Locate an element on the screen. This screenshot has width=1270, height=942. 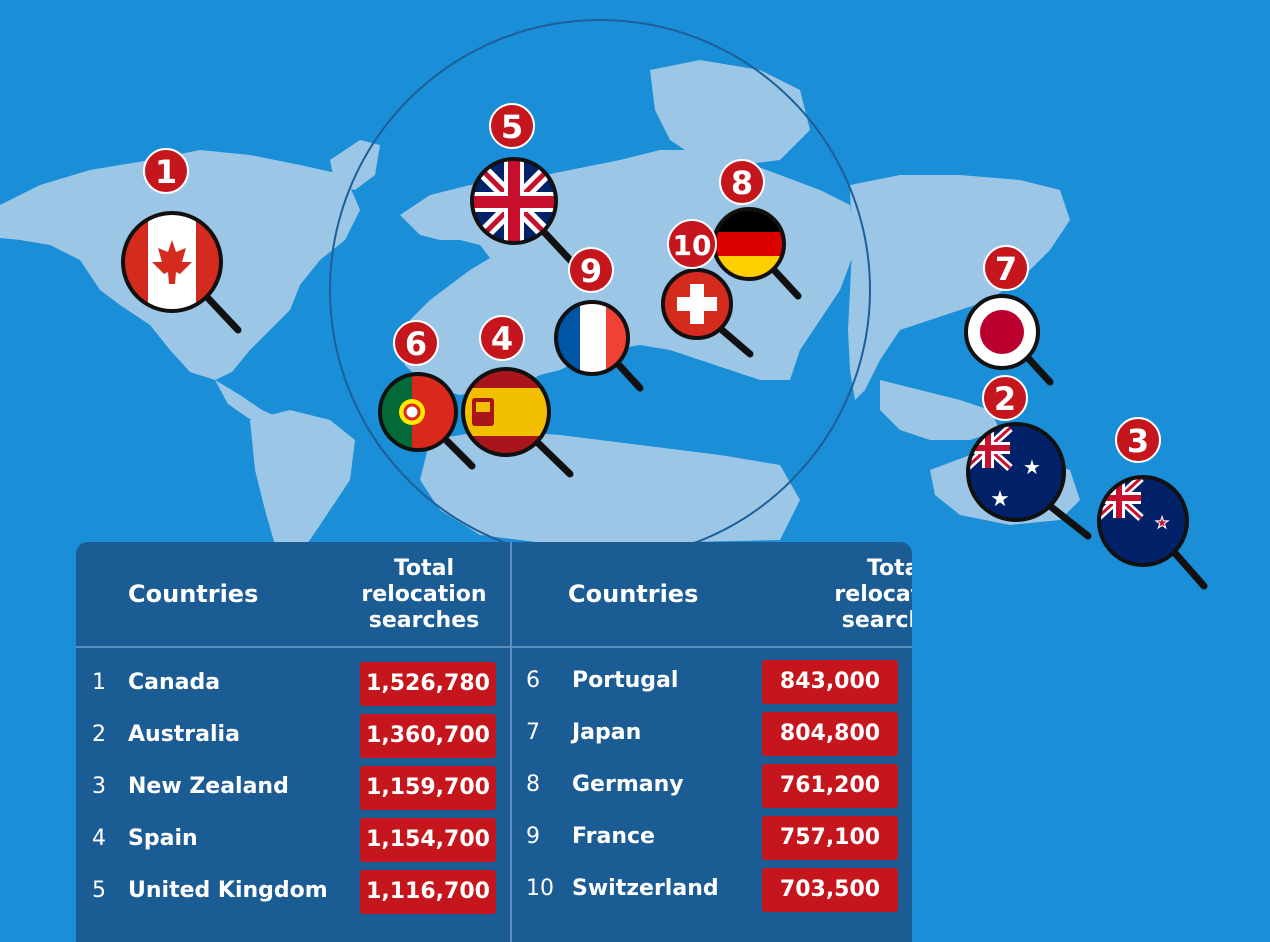
row-country: United Kingdom is located at coordinates (228, 890).